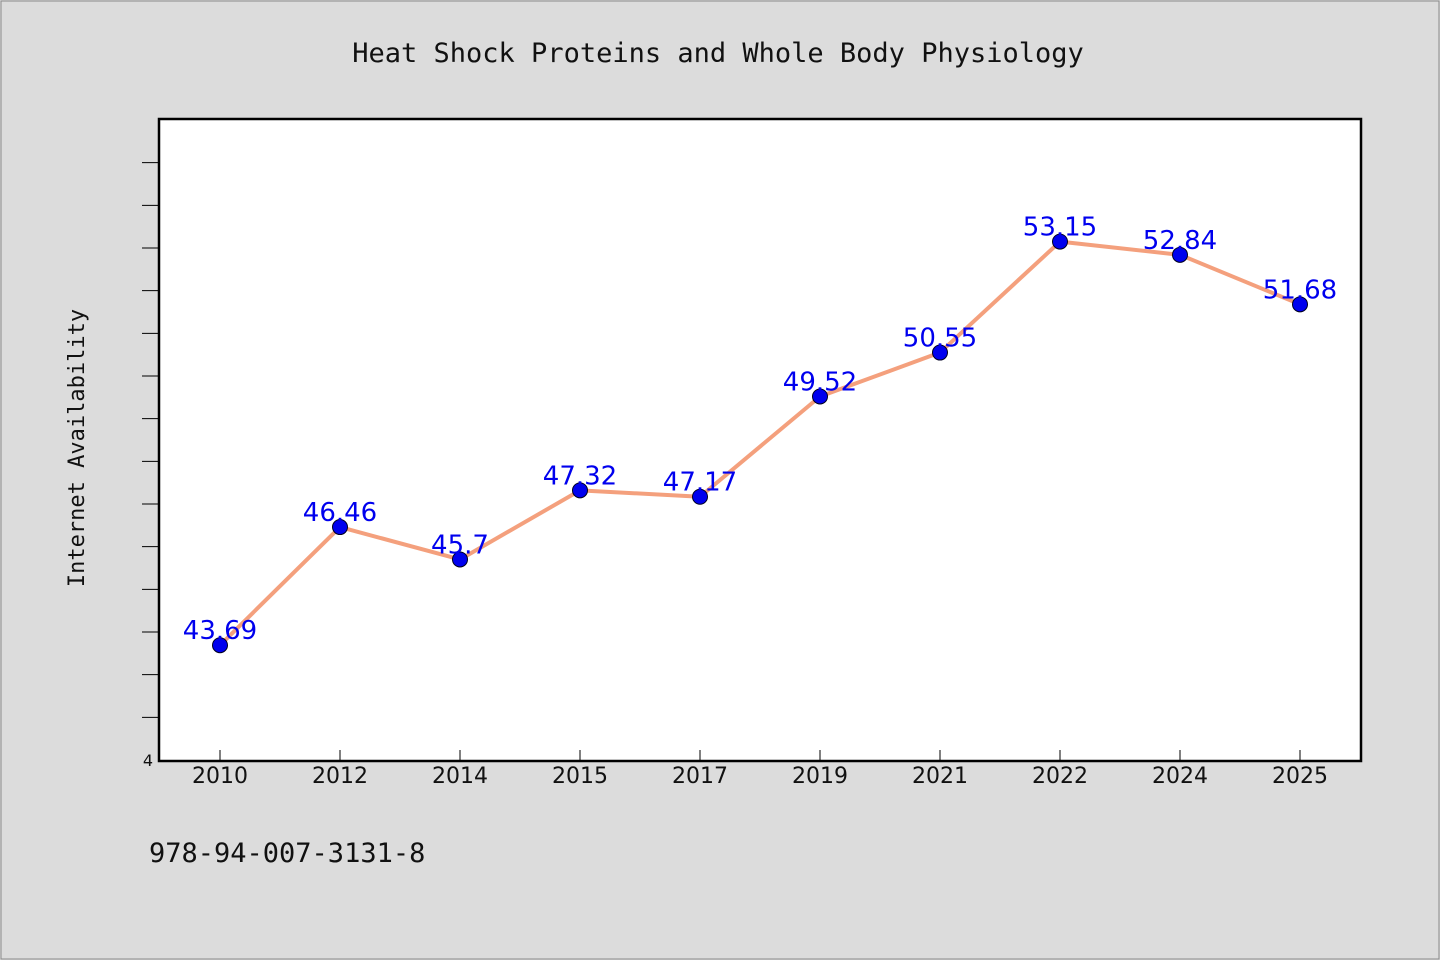 This screenshot has height=960, width=1440. What do you see at coordinates (940, 776) in the screenshot?
I see `x-tick-label: 2021` at bounding box center [940, 776].